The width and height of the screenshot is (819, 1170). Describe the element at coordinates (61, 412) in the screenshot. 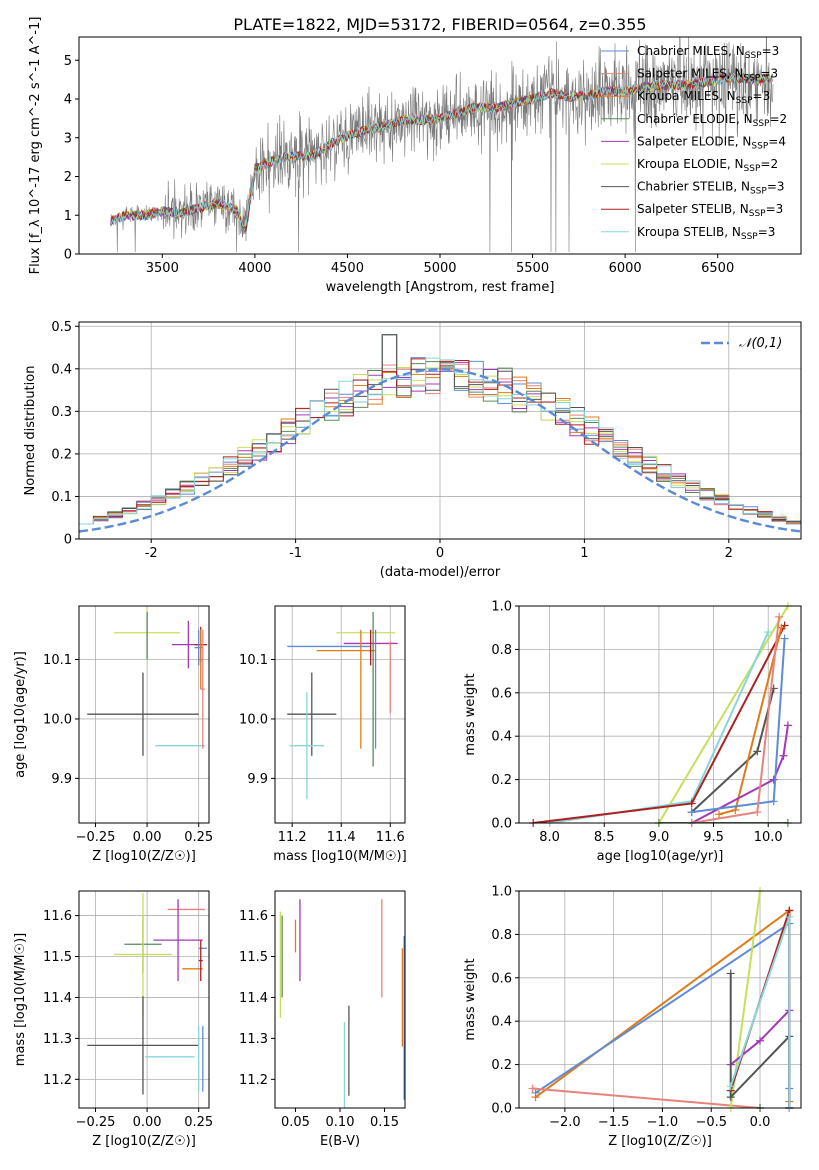

I see `y-tick-label: 0.3` at that location.